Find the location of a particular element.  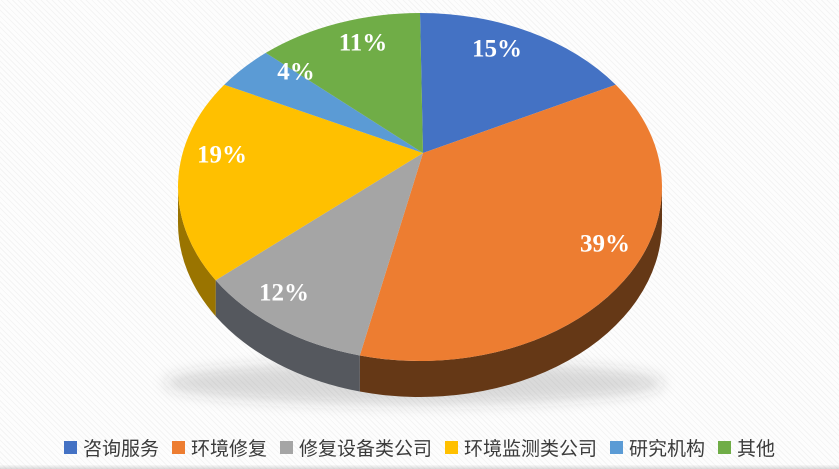

legend-label: 环境修复 is located at coordinates (228, 449).